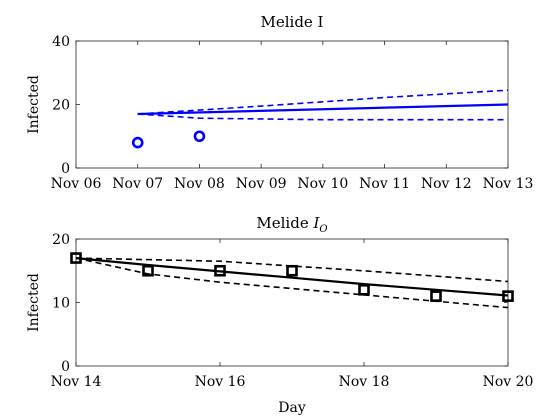  What do you see at coordinates (508, 382) in the screenshot?
I see `x-tick-label: Nov 20` at bounding box center [508, 382].